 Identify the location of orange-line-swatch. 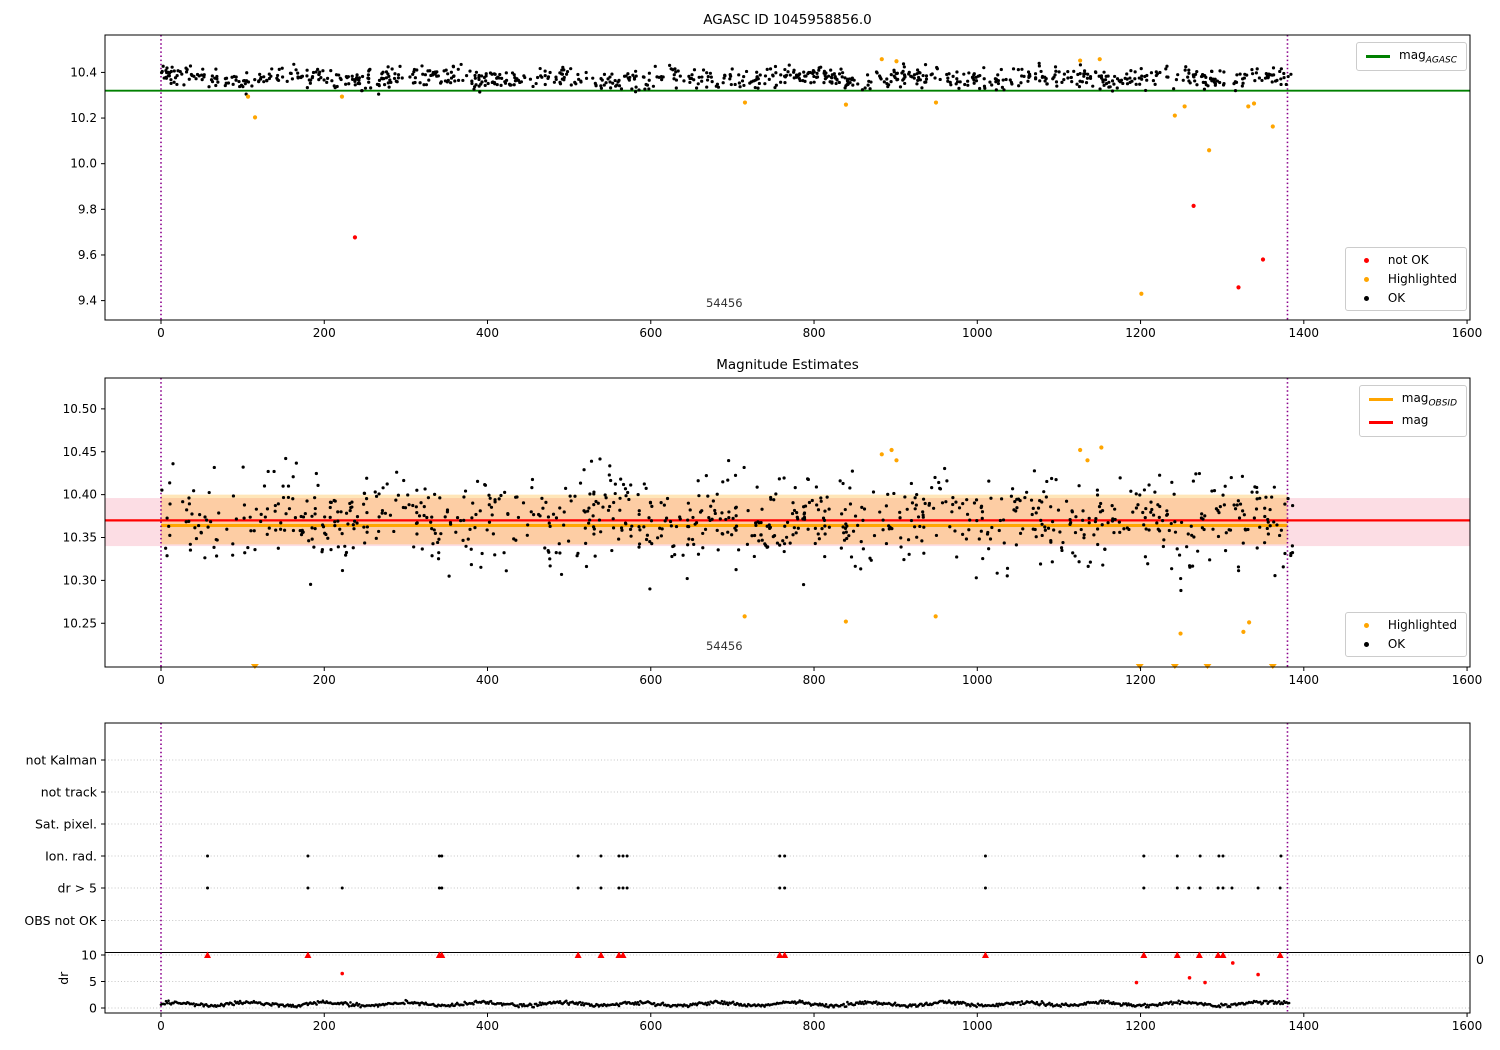
(1380, 400).